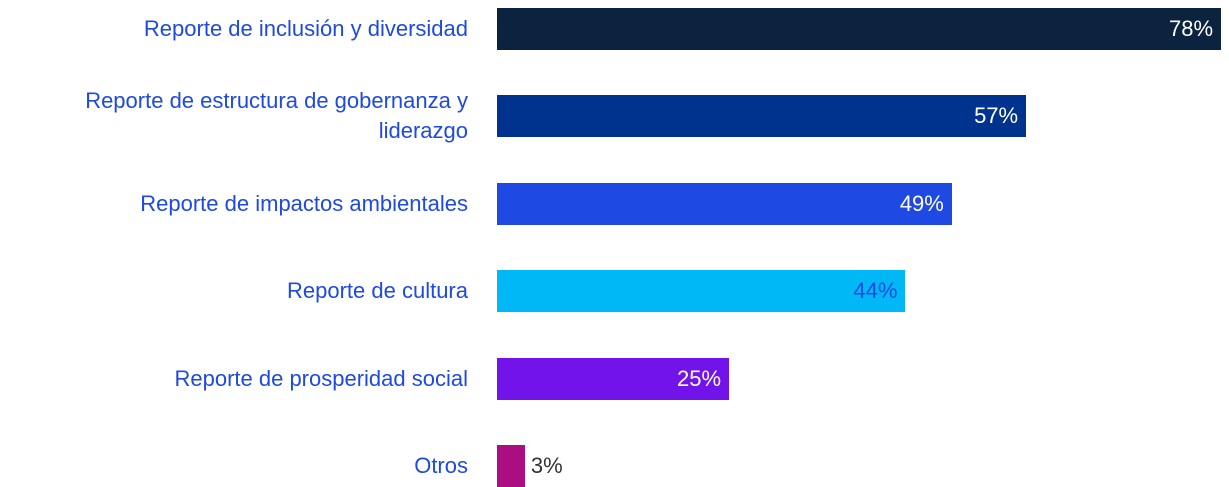 Image resolution: width=1229 pixels, height=487 pixels. I want to click on category-label: Reporte de prosperidad social, so click(321, 378).